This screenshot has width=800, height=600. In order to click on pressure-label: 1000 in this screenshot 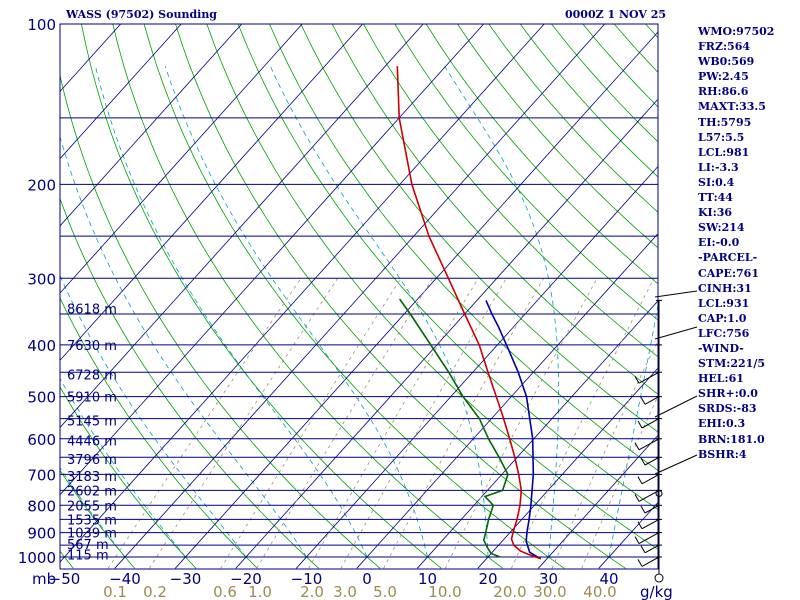, I will do `click(37, 558)`.